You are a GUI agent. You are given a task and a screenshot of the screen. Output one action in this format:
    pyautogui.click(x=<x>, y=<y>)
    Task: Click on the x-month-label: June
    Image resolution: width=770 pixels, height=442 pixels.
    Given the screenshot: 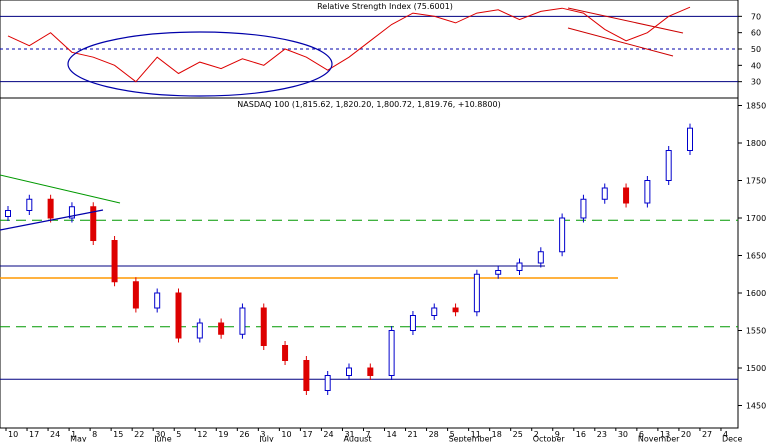 What is the action you would take?
    pyautogui.click(x=162, y=438)
    